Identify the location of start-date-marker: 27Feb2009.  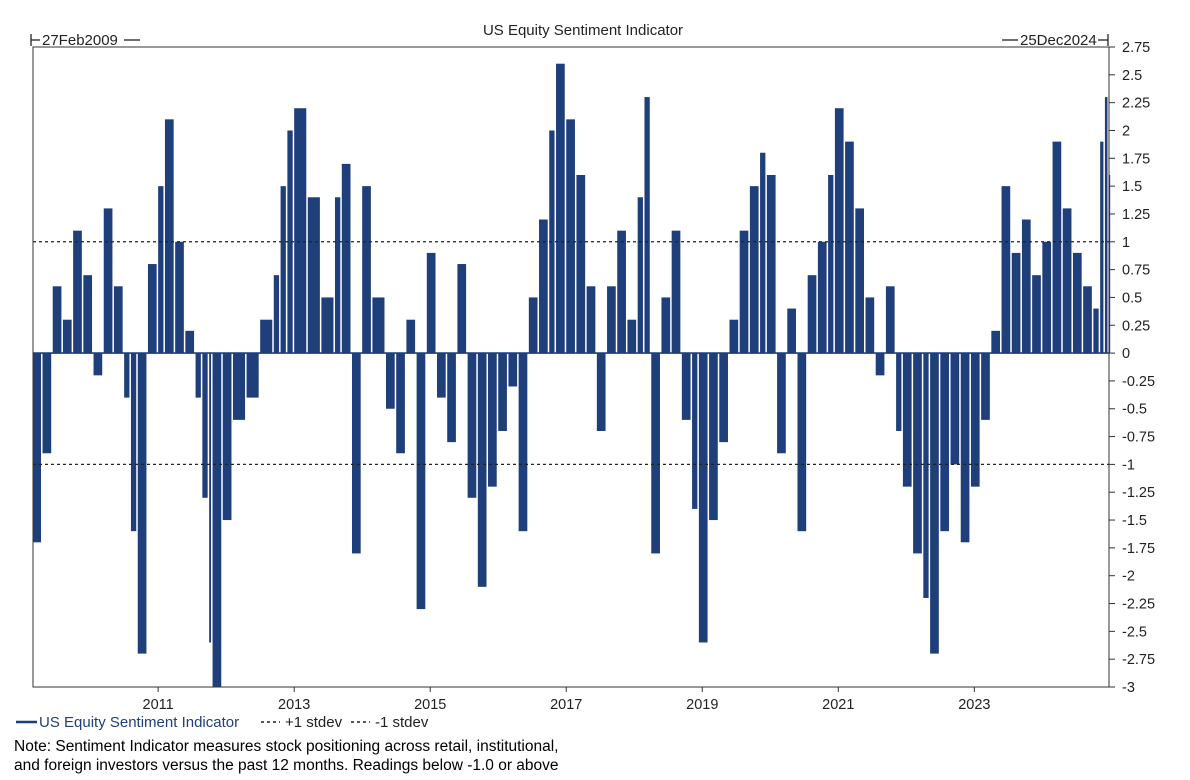
(85, 40).